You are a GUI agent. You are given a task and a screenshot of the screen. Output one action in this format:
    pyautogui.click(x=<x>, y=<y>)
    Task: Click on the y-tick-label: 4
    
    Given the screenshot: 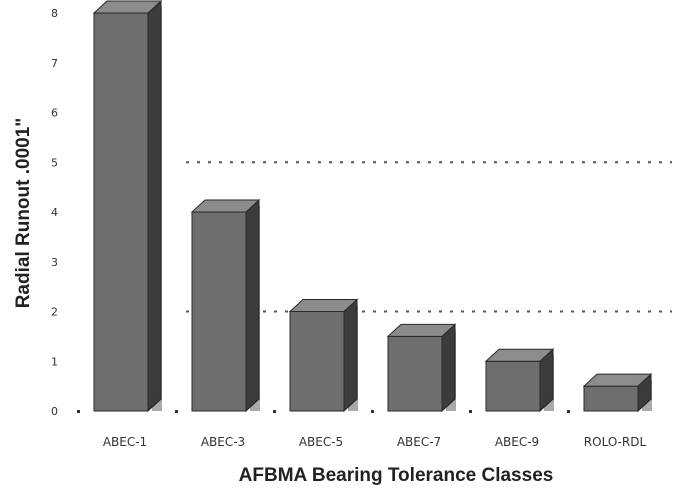 What is the action you would take?
    pyautogui.click(x=54, y=212)
    